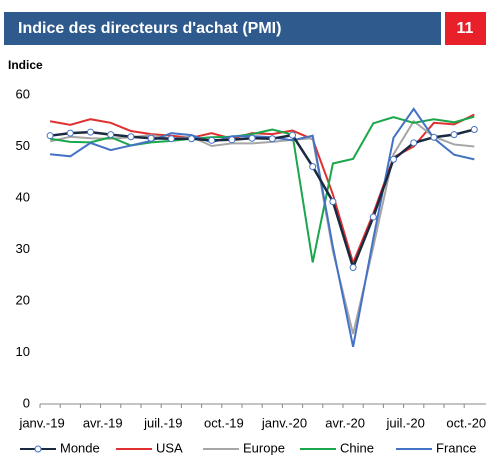 Image resolution: width=486 pixels, height=468 pixels. What do you see at coordinates (224, 422) in the screenshot?
I see `x-tick-label: oct.-19` at bounding box center [224, 422].